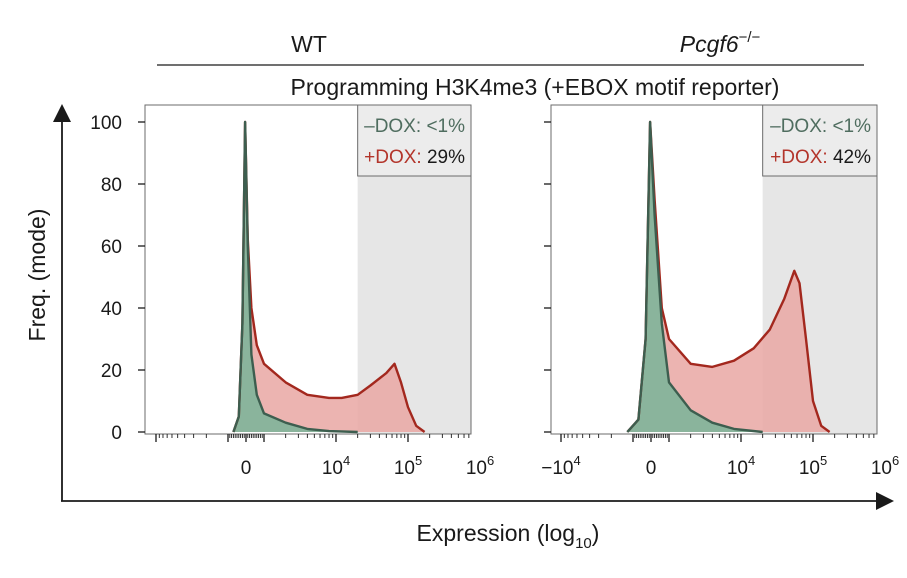  What do you see at coordinates (111, 247) in the screenshot?
I see `y-tick-label: 60` at bounding box center [111, 247].